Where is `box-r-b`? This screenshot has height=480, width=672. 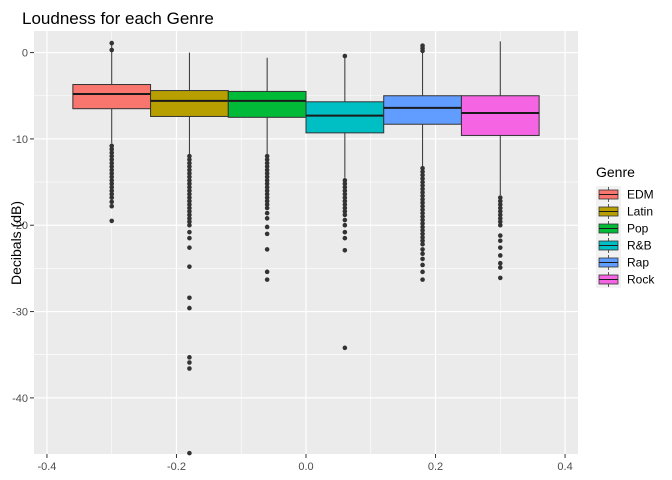 box-r-b is located at coordinates (345, 202).